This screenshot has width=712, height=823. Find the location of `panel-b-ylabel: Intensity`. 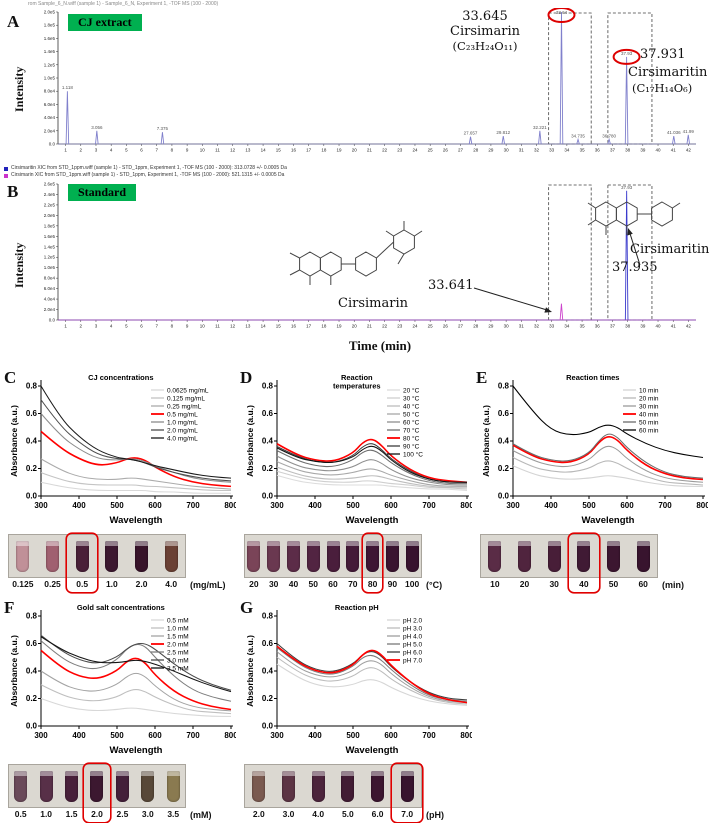

panel-b-ylabel: Intensity is located at coordinates (19, 265).